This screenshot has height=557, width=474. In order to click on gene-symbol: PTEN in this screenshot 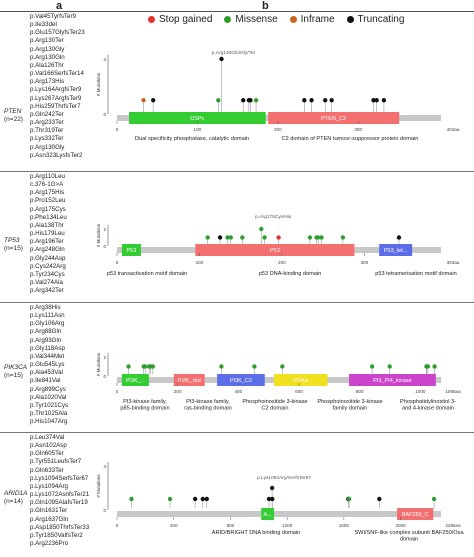, I will do `click(13, 111)`.